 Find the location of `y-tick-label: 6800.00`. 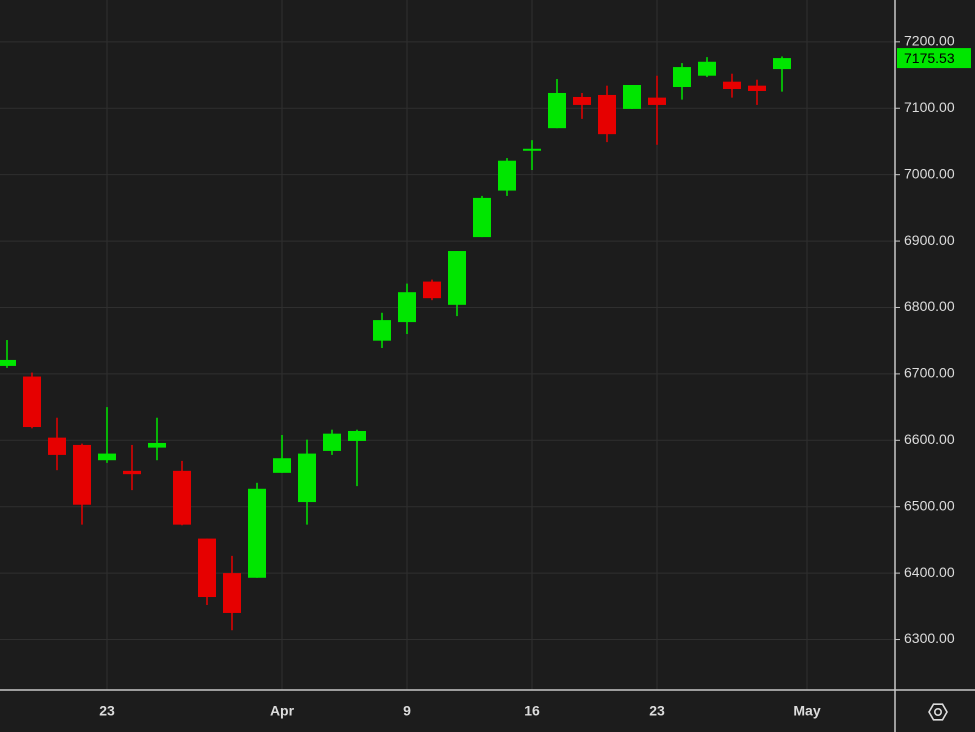

y-tick-label: 6800.00 is located at coordinates (929, 306).